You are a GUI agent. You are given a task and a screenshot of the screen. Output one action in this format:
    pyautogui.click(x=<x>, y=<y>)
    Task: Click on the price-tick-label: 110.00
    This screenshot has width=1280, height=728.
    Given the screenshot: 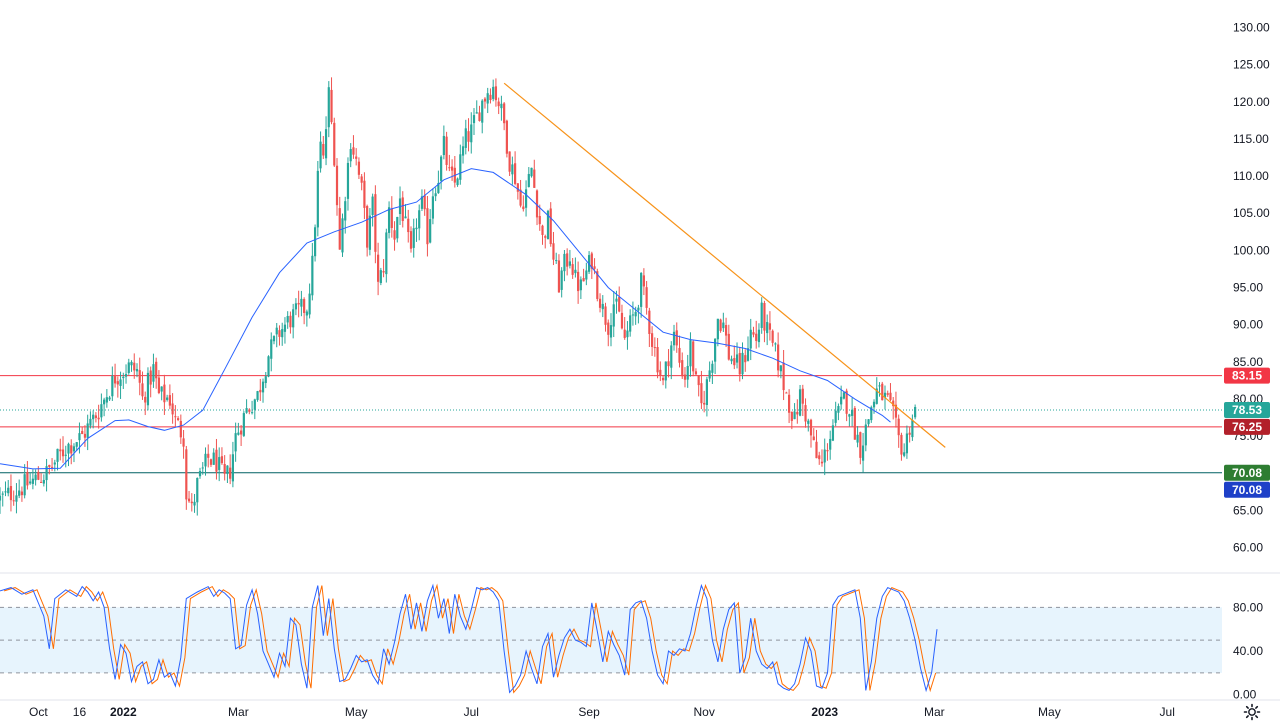 What is the action you would take?
    pyautogui.click(x=1251, y=176)
    